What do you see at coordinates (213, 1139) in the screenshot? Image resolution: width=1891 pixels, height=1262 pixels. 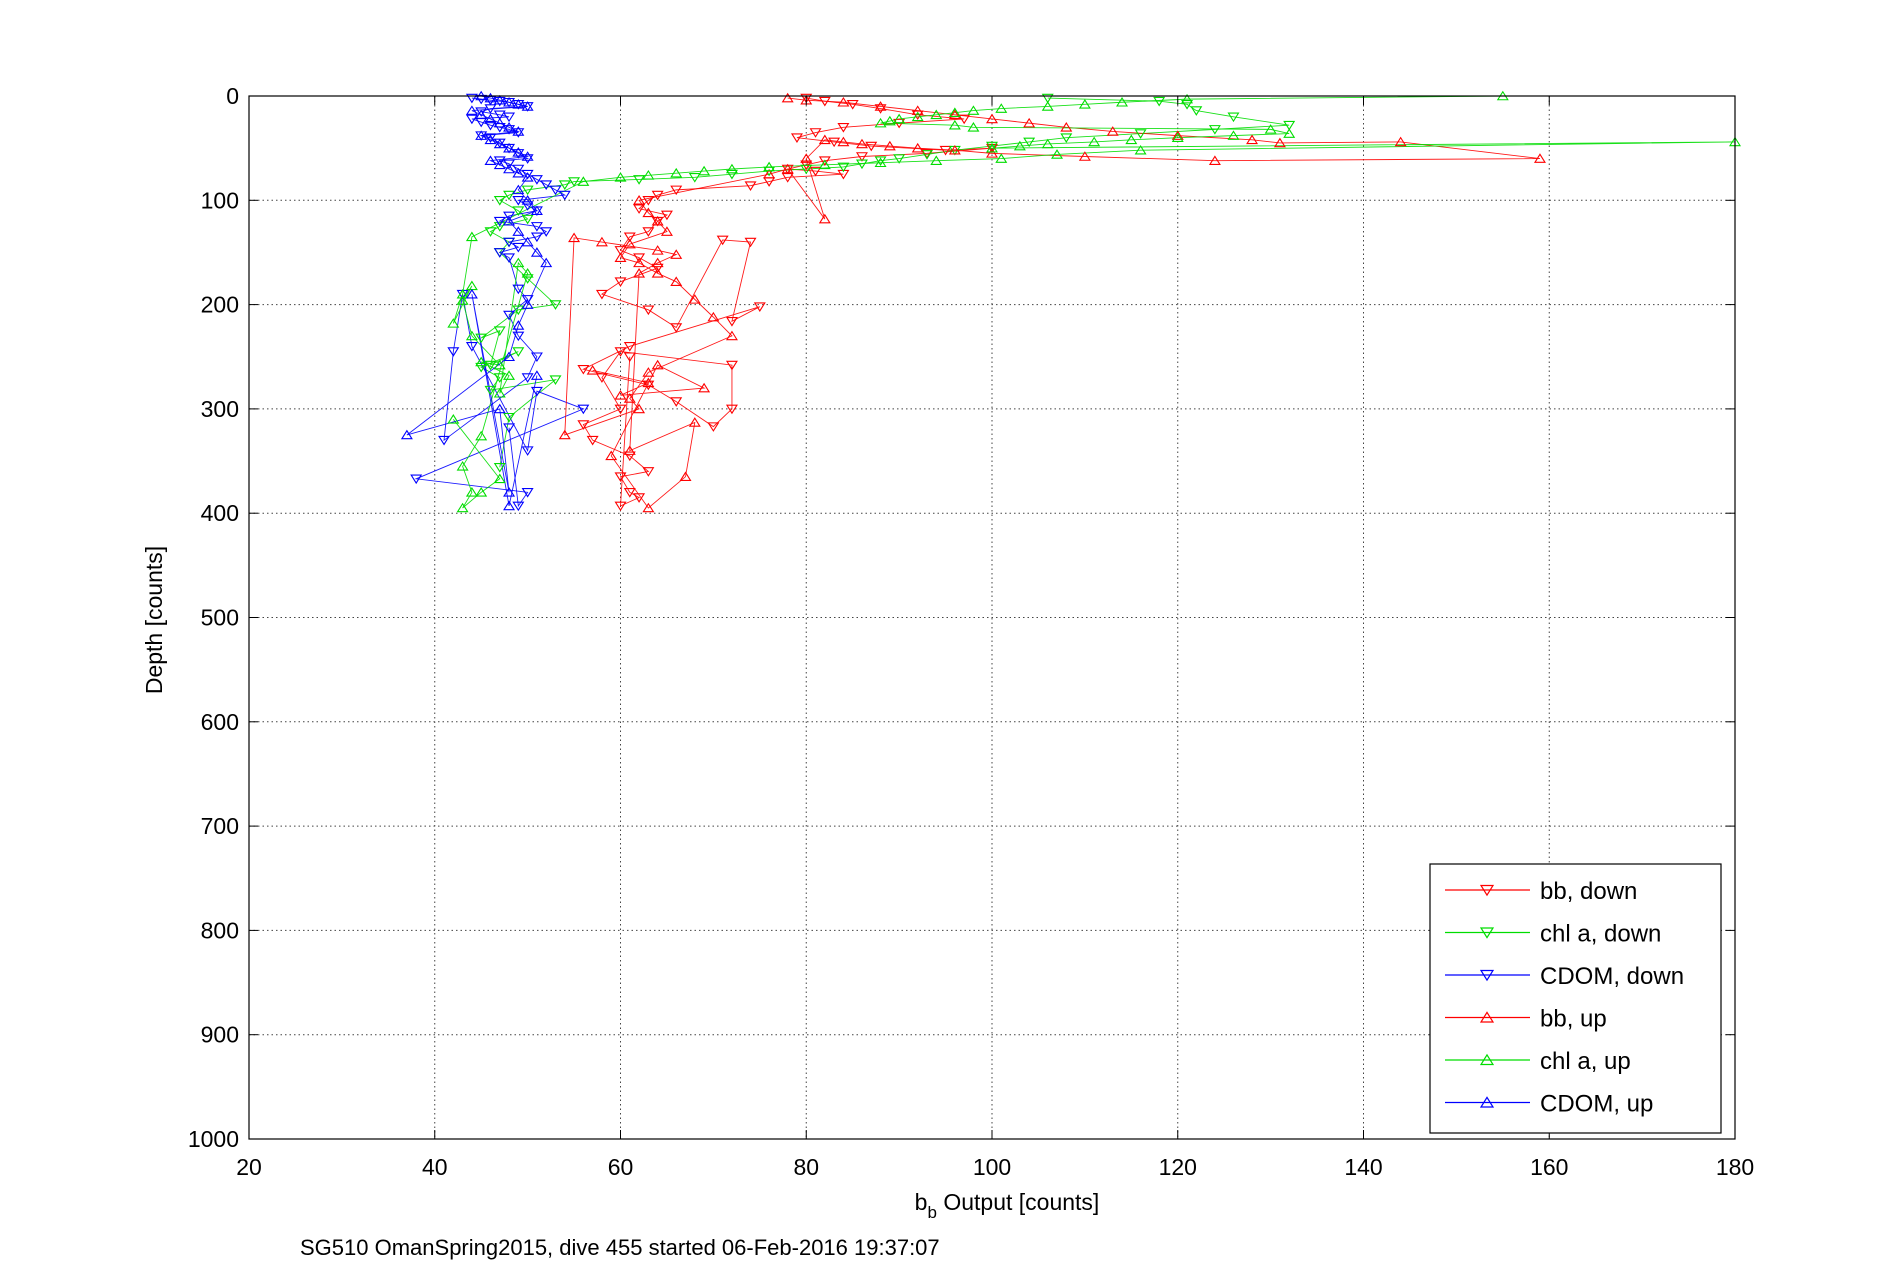 I see `y-tick-label: 1000` at bounding box center [213, 1139].